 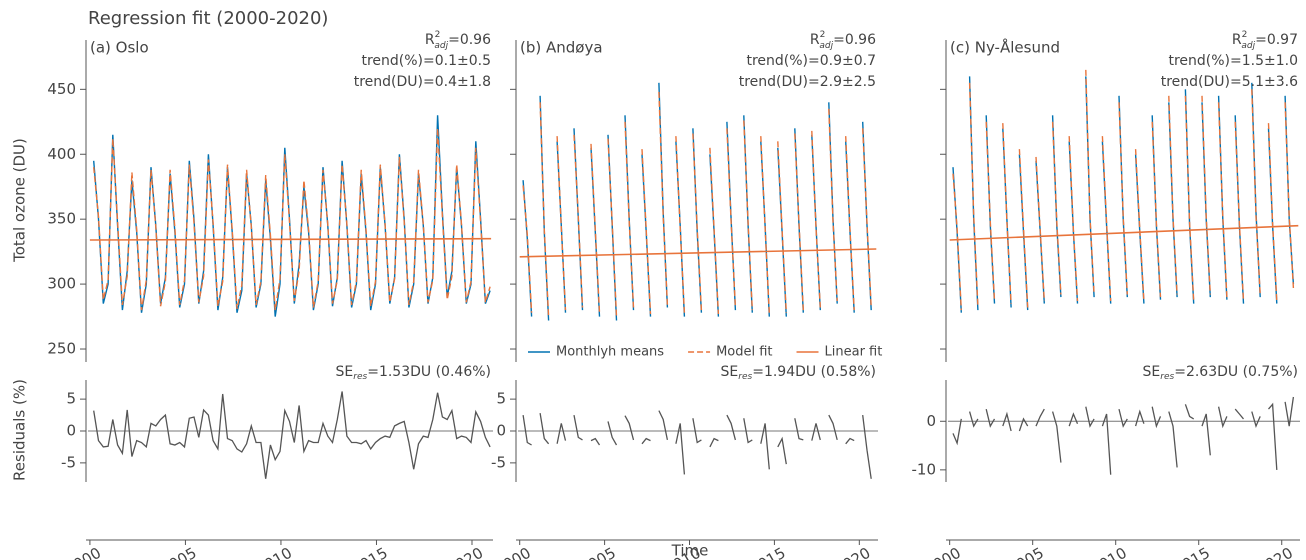 What do you see at coordinates (61, 89) in the screenshot?
I see `y-tick-label: 450` at bounding box center [61, 89].